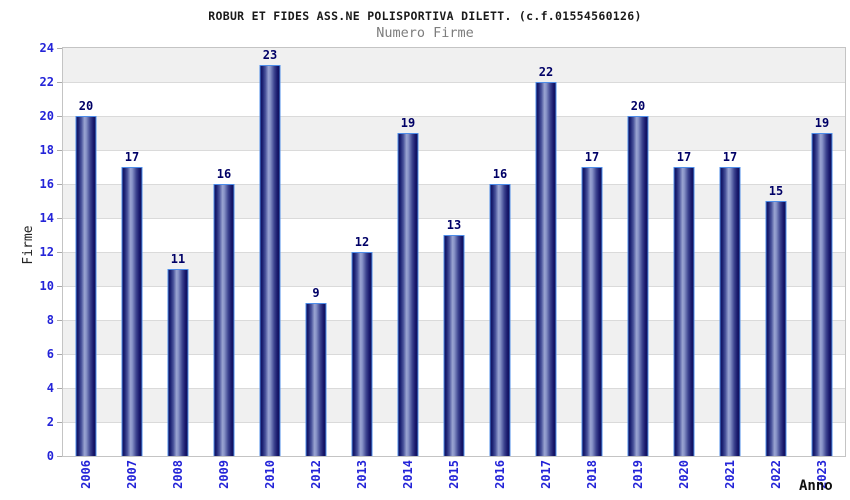 This screenshot has height=500, width=850. Describe the element at coordinates (362, 242) in the screenshot. I see `bar-value-label: 12` at that location.